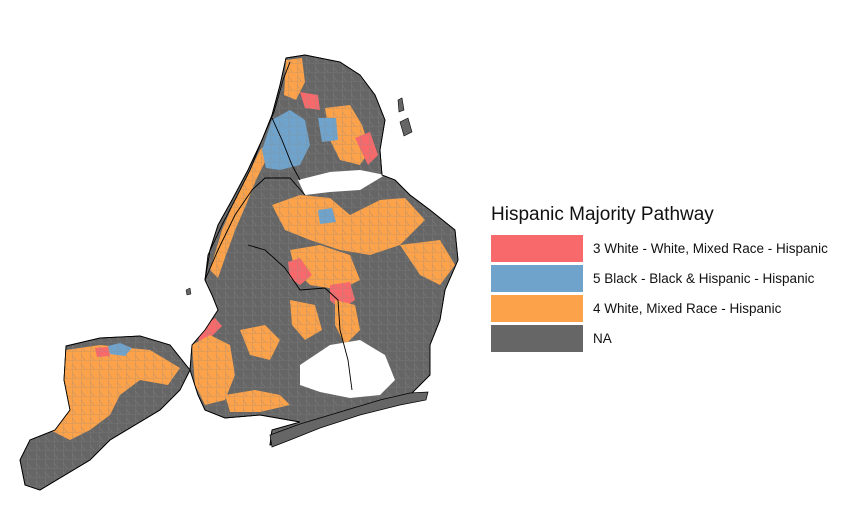  Describe the element at coordinates (666, 338) in the screenshot. I see `legend-item-na: NA` at that location.